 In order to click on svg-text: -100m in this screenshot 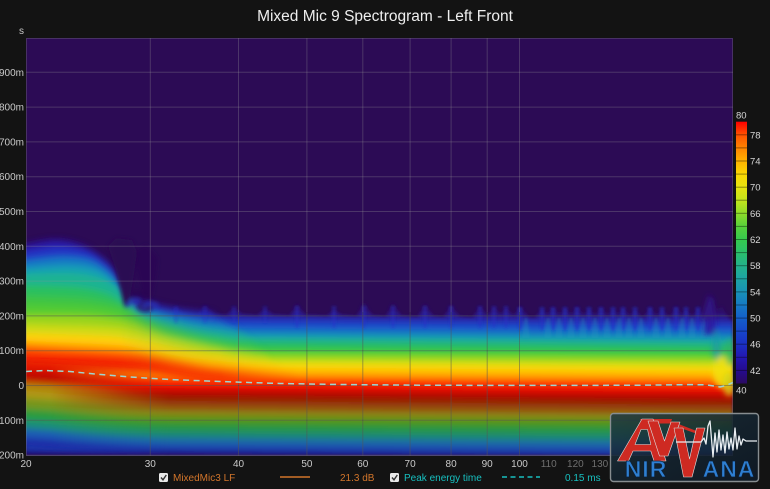, I will do `click(12, 421)`.